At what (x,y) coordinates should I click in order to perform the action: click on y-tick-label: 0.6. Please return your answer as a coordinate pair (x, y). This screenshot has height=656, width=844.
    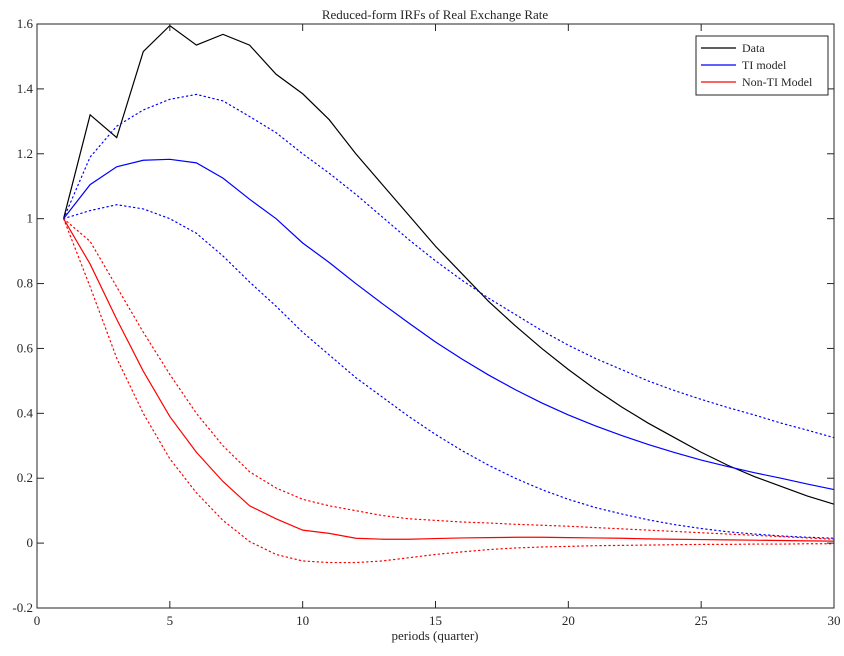
    Looking at the image, I should click on (25, 347).